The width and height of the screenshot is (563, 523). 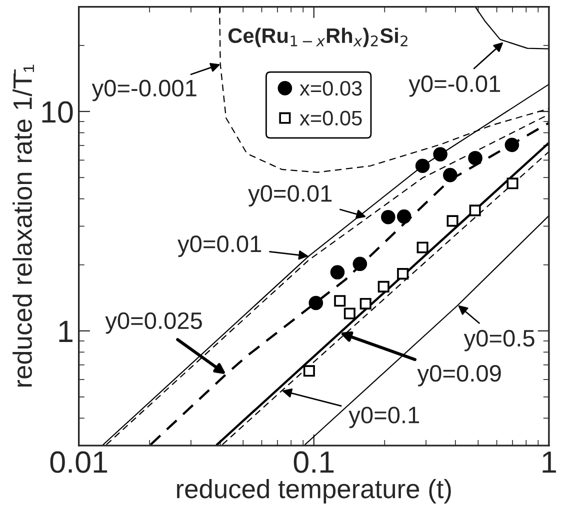 I want to click on x-tick-label: 1, so click(x=549, y=462).